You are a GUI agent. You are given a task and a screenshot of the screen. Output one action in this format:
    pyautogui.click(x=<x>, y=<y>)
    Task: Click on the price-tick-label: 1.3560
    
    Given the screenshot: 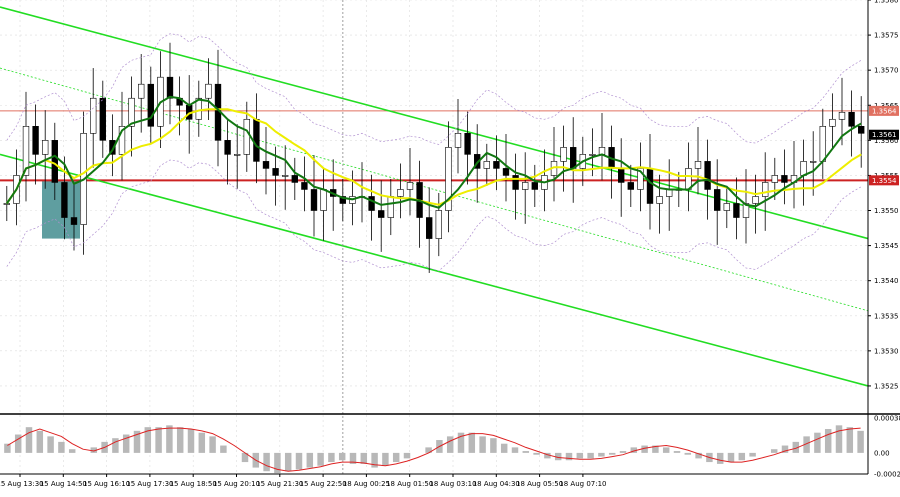 What is the action you would take?
    pyautogui.click(x=886, y=141)
    